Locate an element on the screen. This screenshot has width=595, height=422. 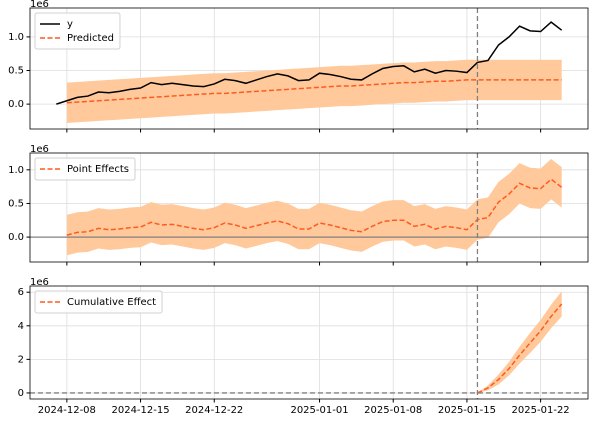
legend: Cumulative Effect is located at coordinates (98, 302).